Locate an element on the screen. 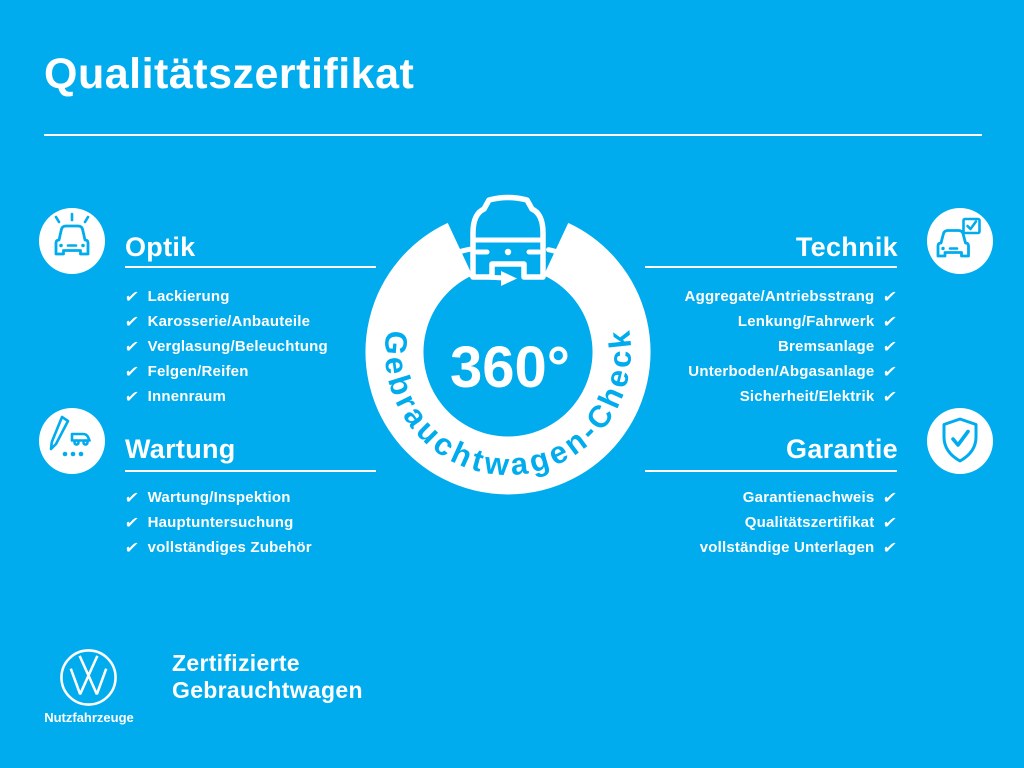 The height and width of the screenshot is (768, 1024). footer-tagline: Zertifizierte Gebrauchtwagen is located at coordinates (267, 677).